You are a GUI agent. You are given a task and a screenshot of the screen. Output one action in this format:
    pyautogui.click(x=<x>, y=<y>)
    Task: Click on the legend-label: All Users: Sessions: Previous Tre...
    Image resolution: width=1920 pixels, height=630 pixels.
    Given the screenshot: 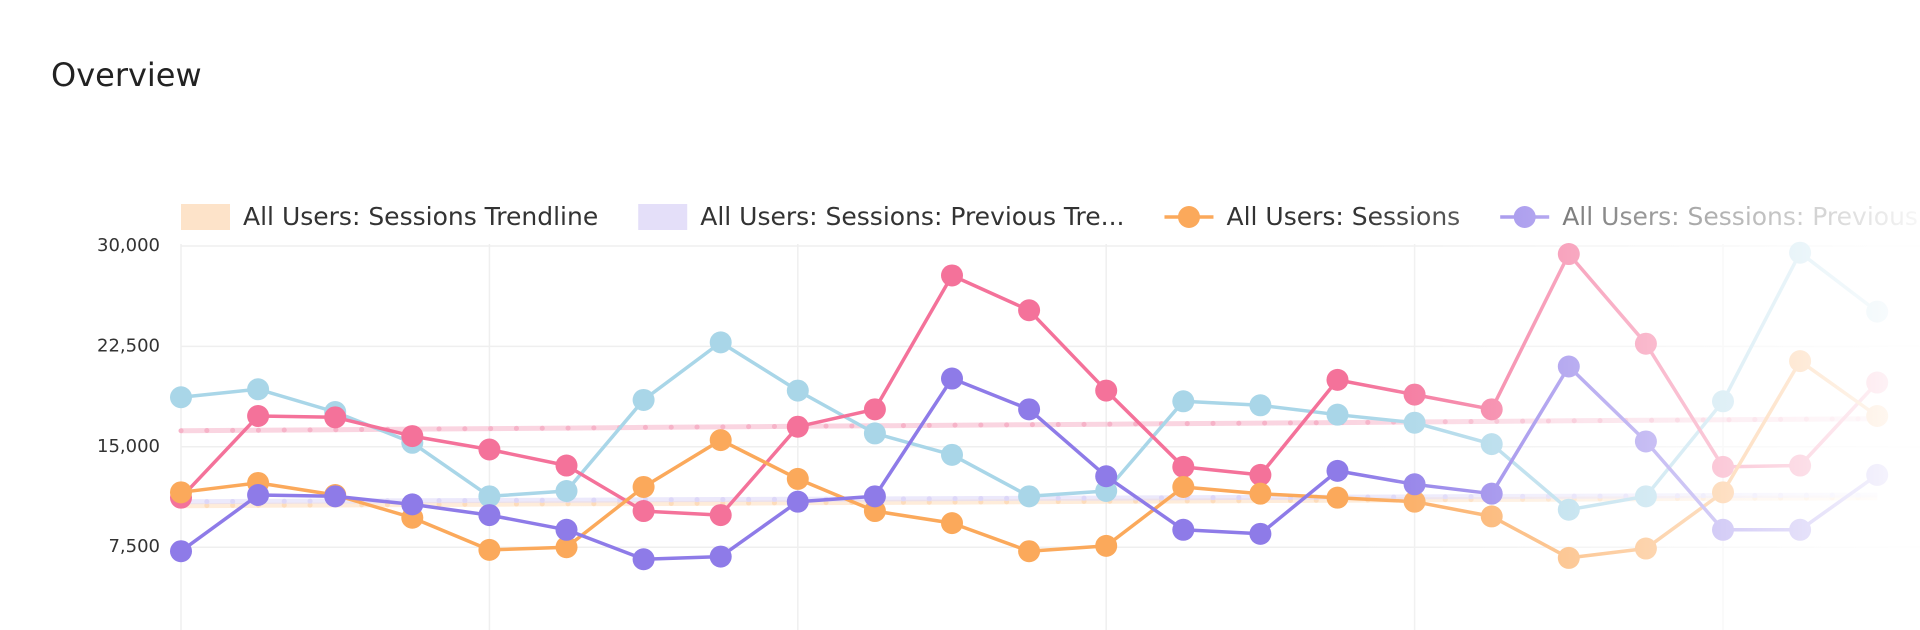 What is the action you would take?
    pyautogui.click(x=912, y=216)
    